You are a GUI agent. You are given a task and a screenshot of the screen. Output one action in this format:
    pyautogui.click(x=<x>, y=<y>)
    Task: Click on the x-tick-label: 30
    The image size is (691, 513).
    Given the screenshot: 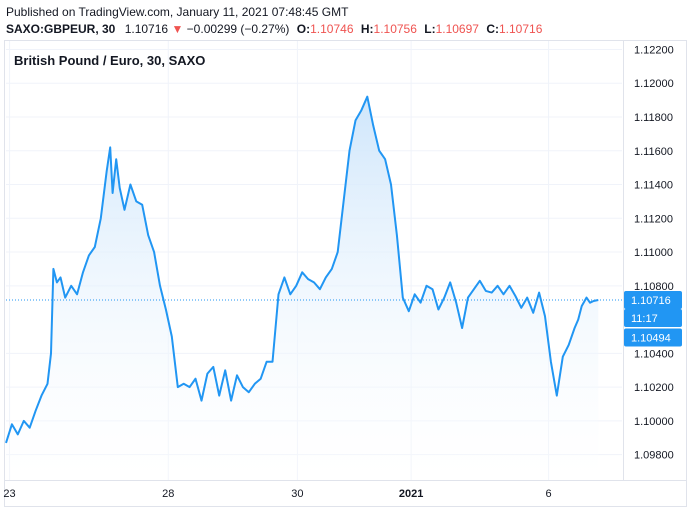 What is the action you would take?
    pyautogui.click(x=297, y=494)
    